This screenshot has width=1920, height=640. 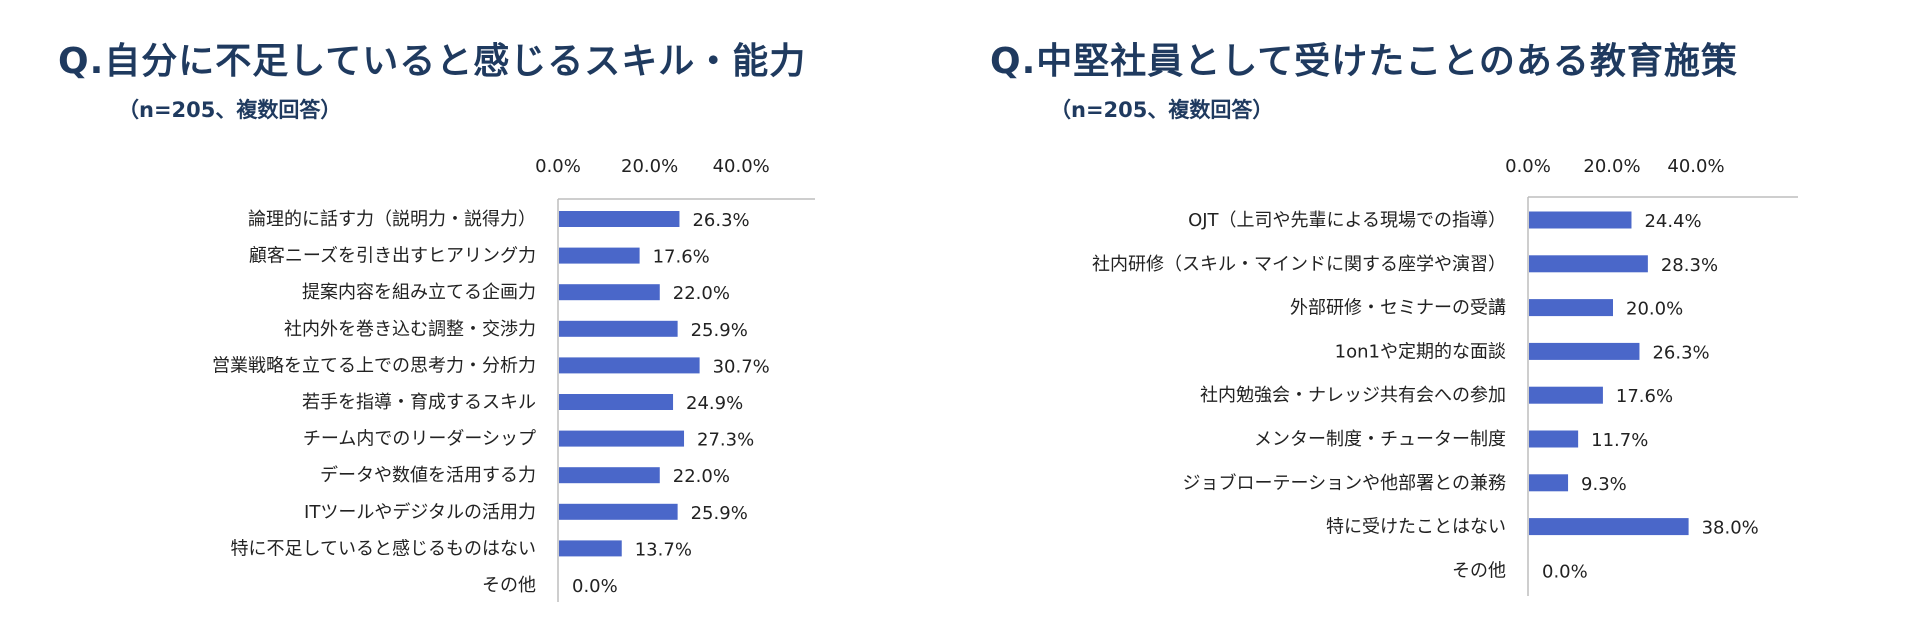 I want to click on value-label: 9.3%, so click(x=1604, y=484).